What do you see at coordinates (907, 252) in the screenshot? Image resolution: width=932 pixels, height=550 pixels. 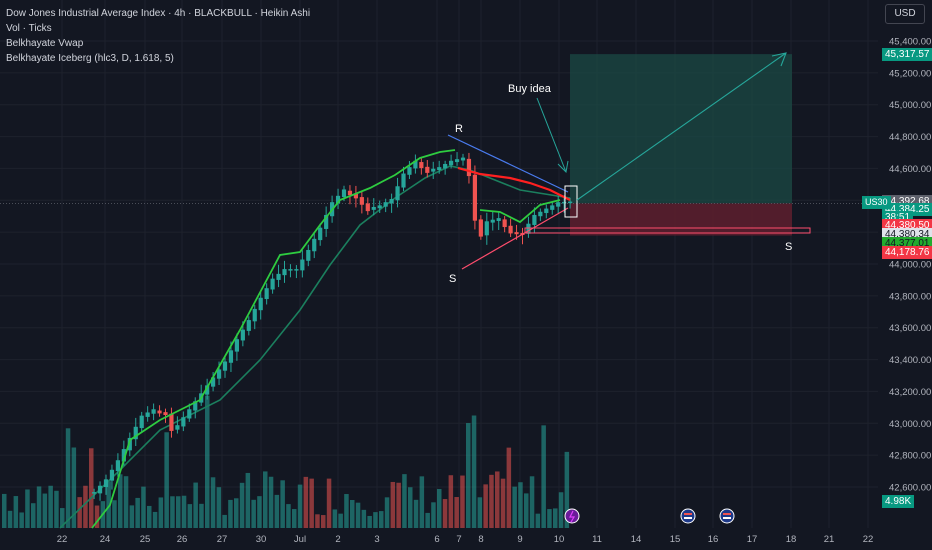 I see `price-tag: 44,178.76` at bounding box center [907, 252].